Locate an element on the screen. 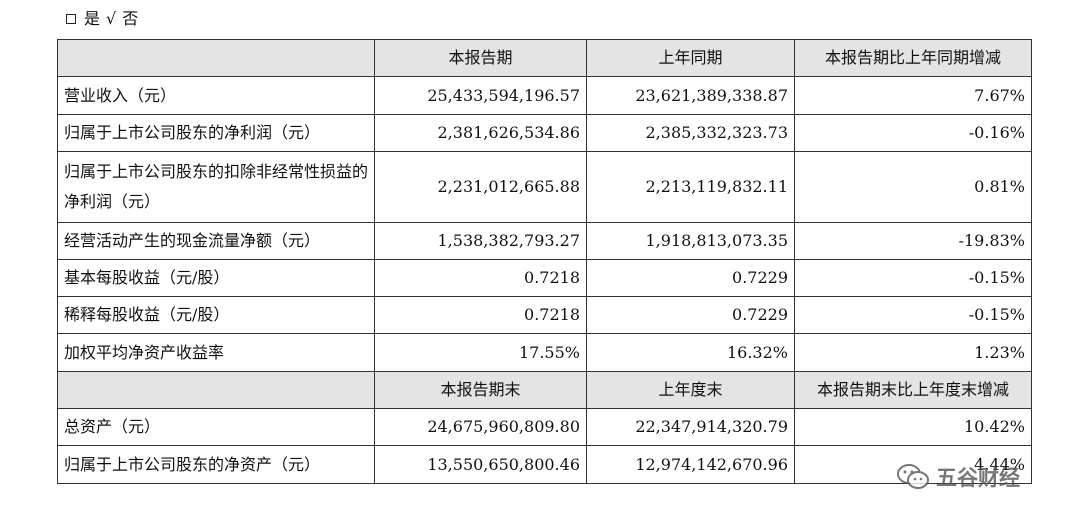  header-prior-year-end: 上年度末 is located at coordinates (690, 390).